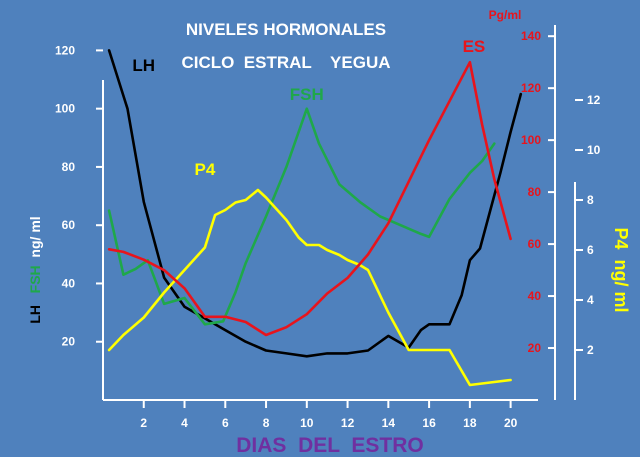 The width and height of the screenshot is (640, 457). What do you see at coordinates (184, 423) in the screenshot?
I see `x-tick-label: 4` at bounding box center [184, 423].